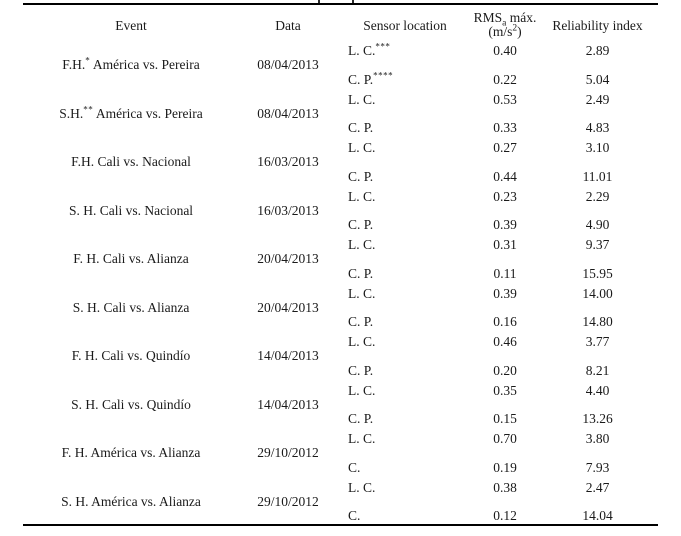  I want to click on rms-value-cell: 0.31, so click(505, 244).